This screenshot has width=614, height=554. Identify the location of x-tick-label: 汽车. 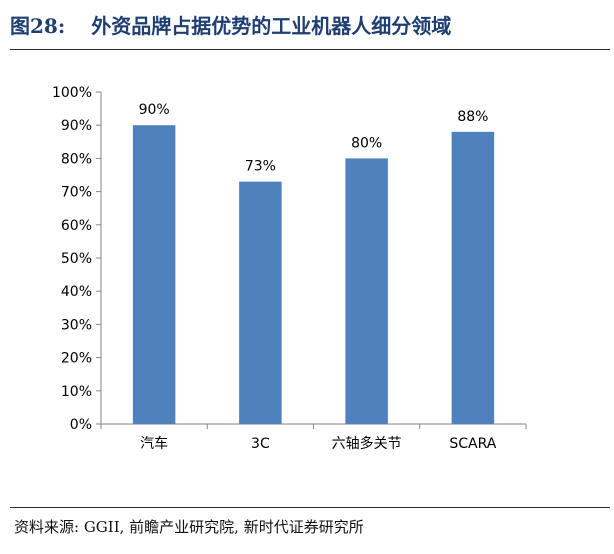
(154, 443).